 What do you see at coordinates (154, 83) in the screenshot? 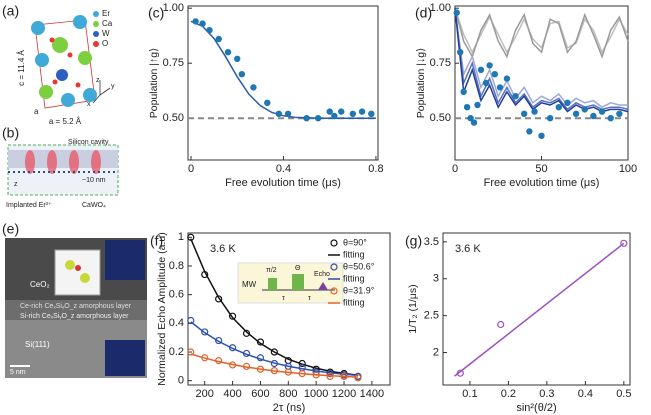
I see `y-axis-label: Population |↑g⟩` at bounding box center [154, 83].